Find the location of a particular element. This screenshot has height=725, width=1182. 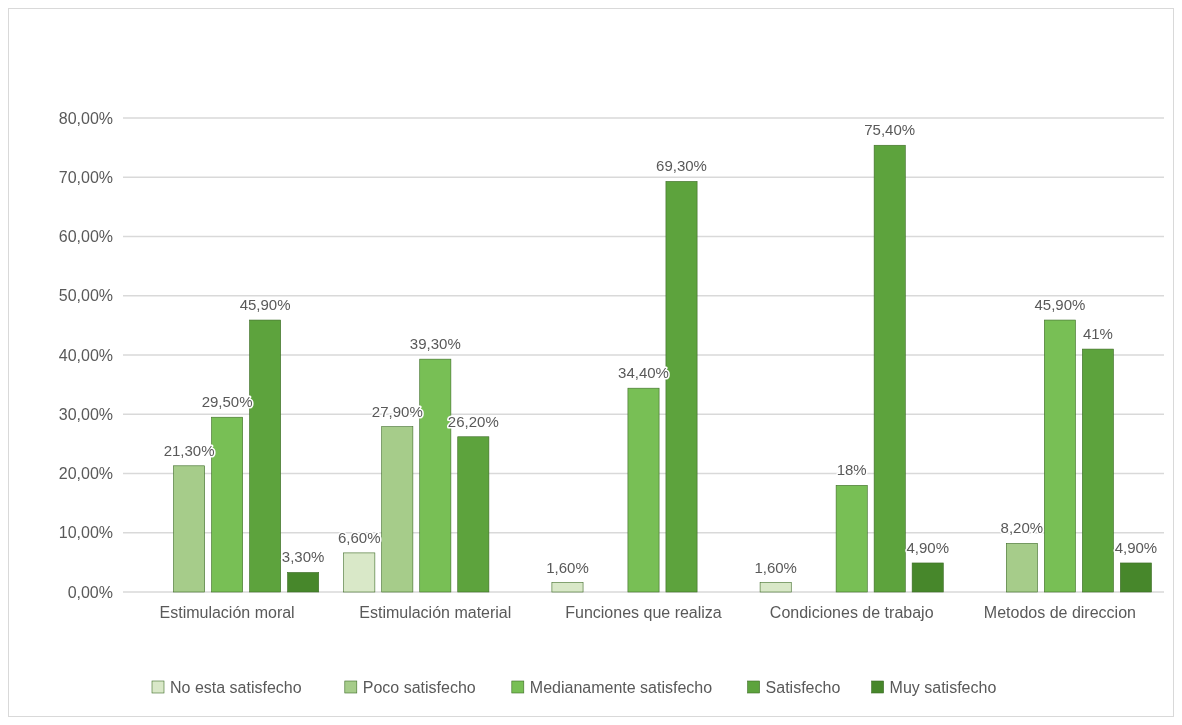

data-label: 75,40% is located at coordinates (890, 130).